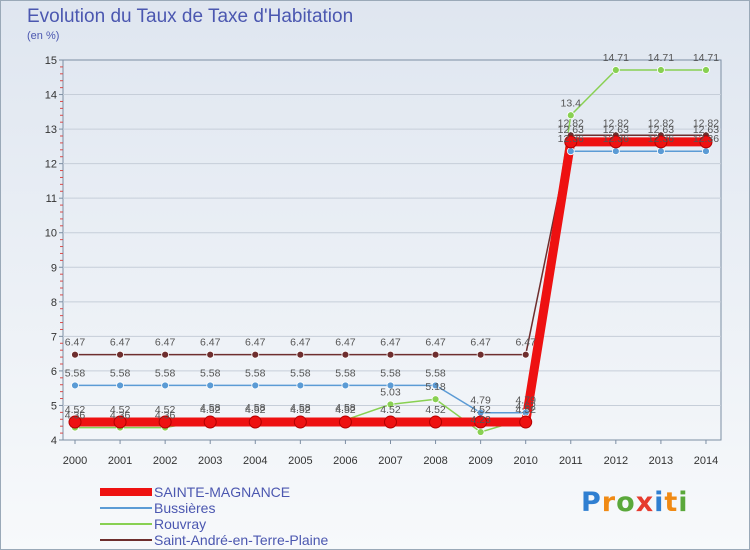 This screenshot has width=750, height=550. Describe the element at coordinates (250, 508) in the screenshot. I see `legend-item: Bussières` at that location.